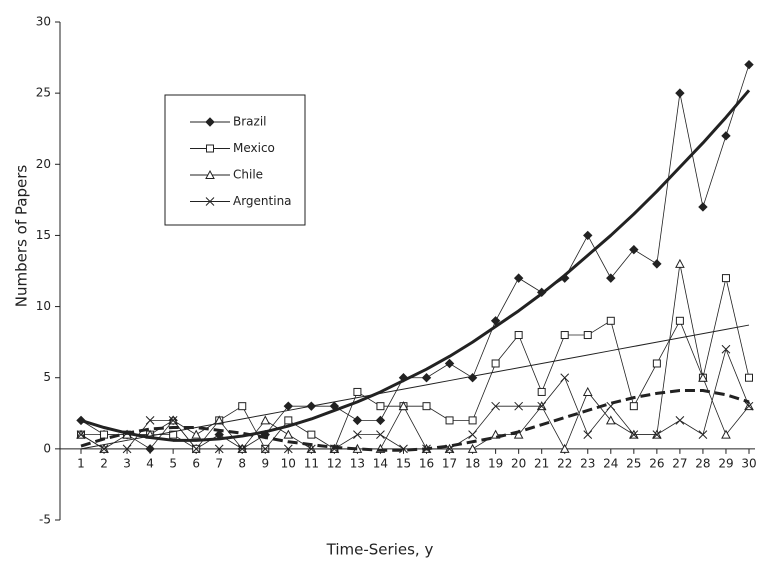 This screenshot has width=760, height=566. Describe the element at coordinates (127, 463) in the screenshot. I see `x-tick-label: 3` at that location.